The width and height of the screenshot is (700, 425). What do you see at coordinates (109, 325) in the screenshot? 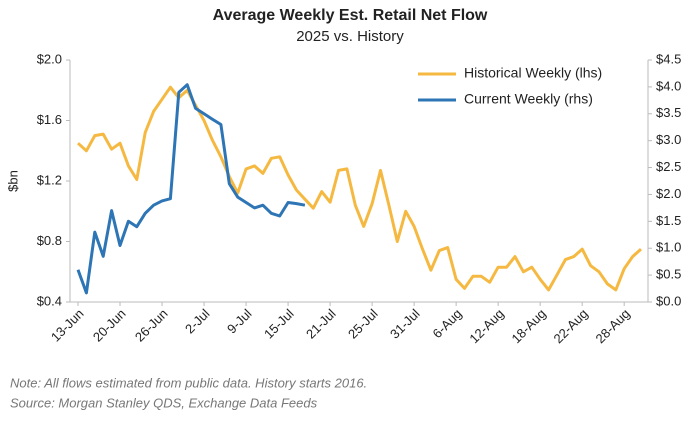
I see `x-tick-label: 20-Jun` at bounding box center [109, 325].